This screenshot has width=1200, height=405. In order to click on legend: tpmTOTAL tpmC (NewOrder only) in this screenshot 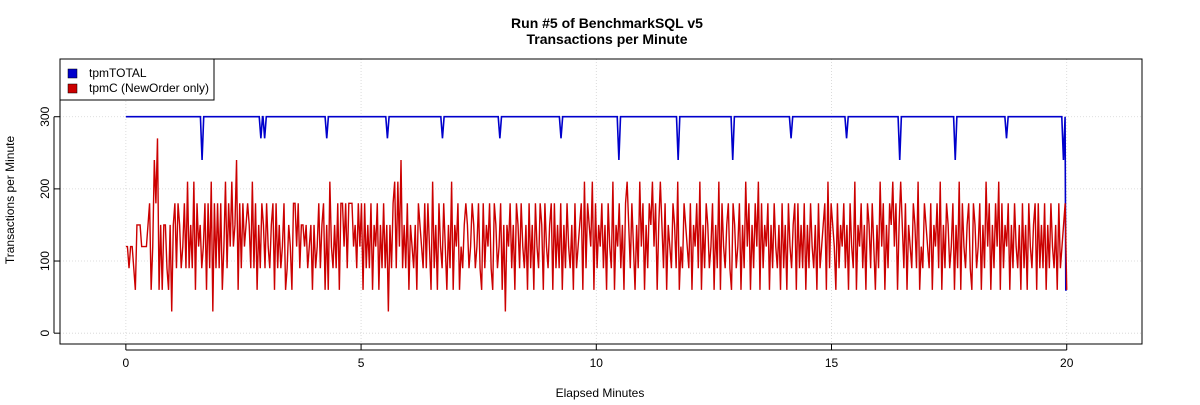, I will do `click(137, 79)`.